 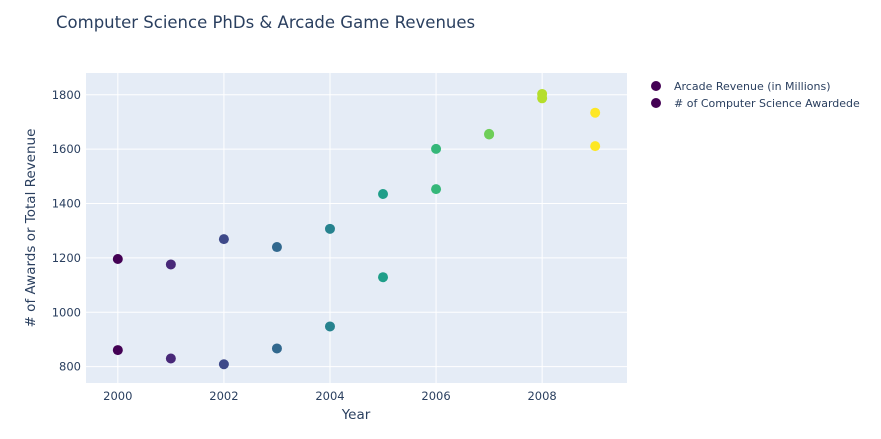 What do you see at coordinates (66, 312) in the screenshot?
I see `y-tick-label: 1000` at bounding box center [66, 312].